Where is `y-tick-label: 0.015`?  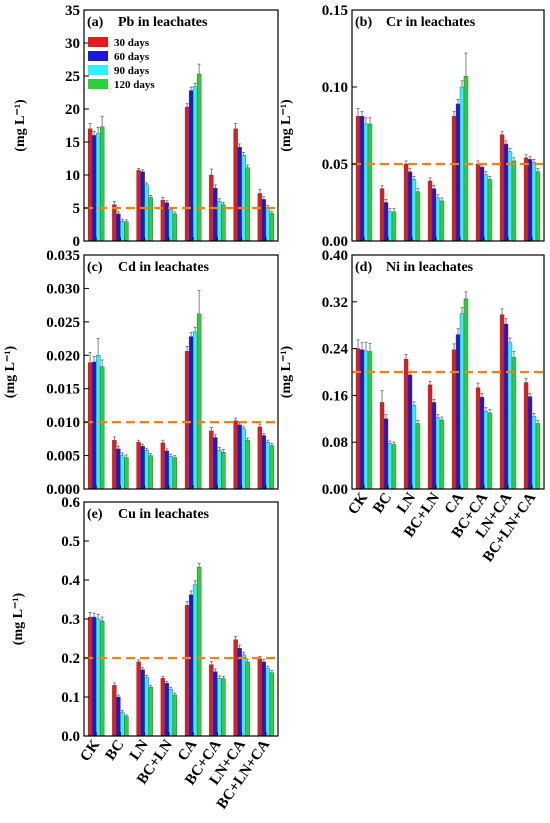 y-tick-label: 0.015 is located at coordinates (63, 390).